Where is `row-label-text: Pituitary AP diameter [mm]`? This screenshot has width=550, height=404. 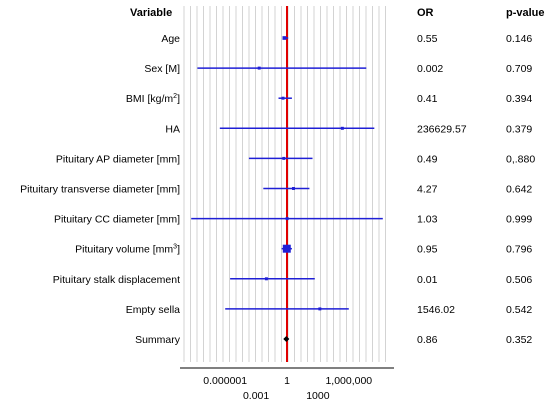 row-label-text: Pituitary AP diameter [mm] is located at coordinates (118, 159).